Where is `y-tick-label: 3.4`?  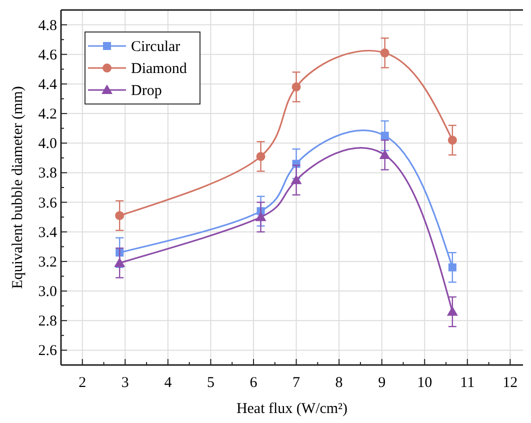 y-tick-label: 3.4 is located at coordinates (48, 232).